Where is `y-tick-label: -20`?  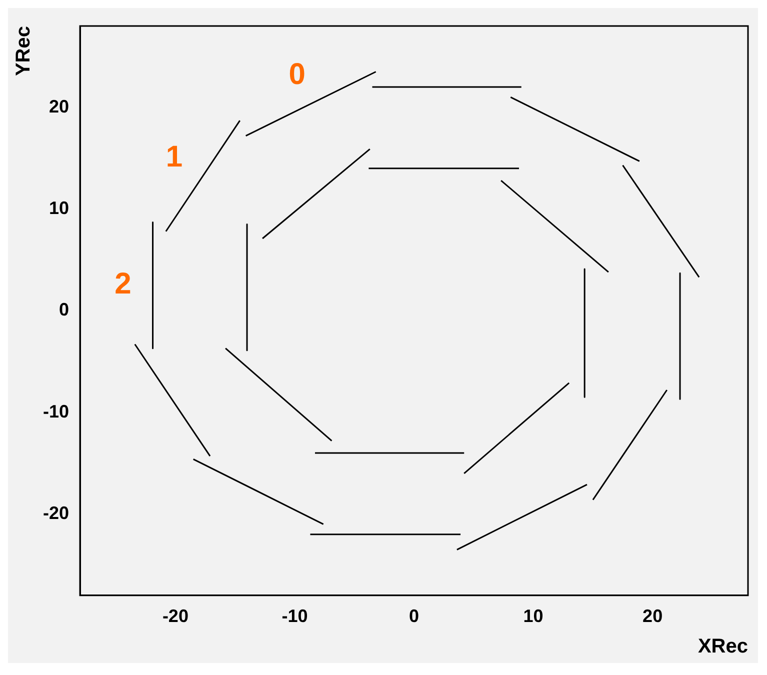
y-tick-label: -20 is located at coordinates (56, 513).